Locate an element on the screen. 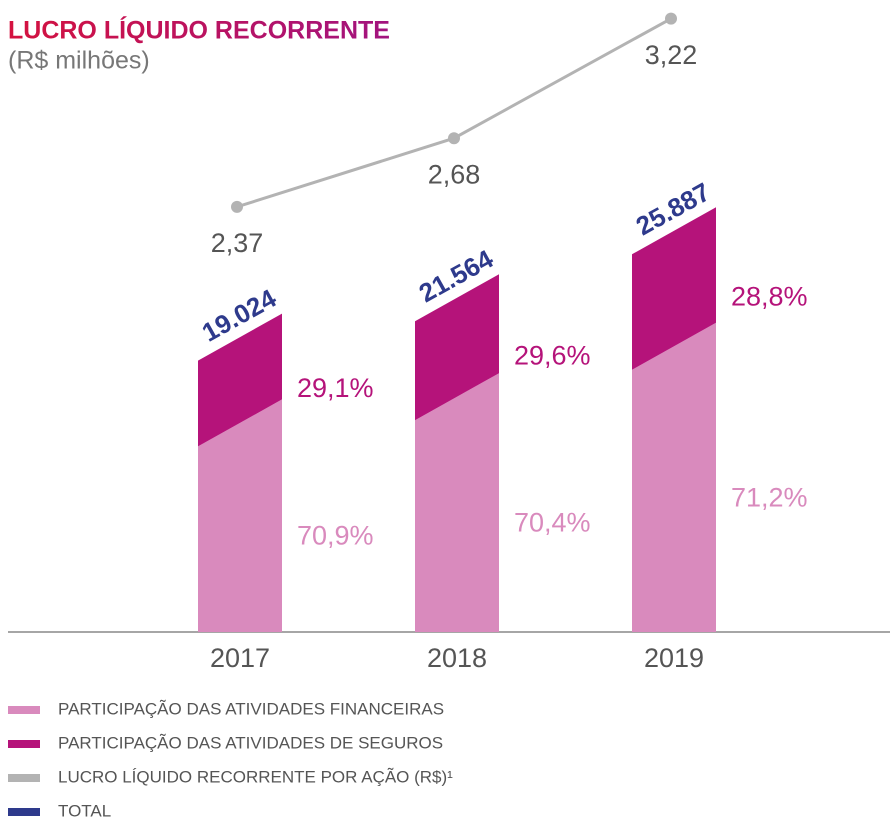  chart-subtitle: (R$ milhões) is located at coordinates (79, 61).